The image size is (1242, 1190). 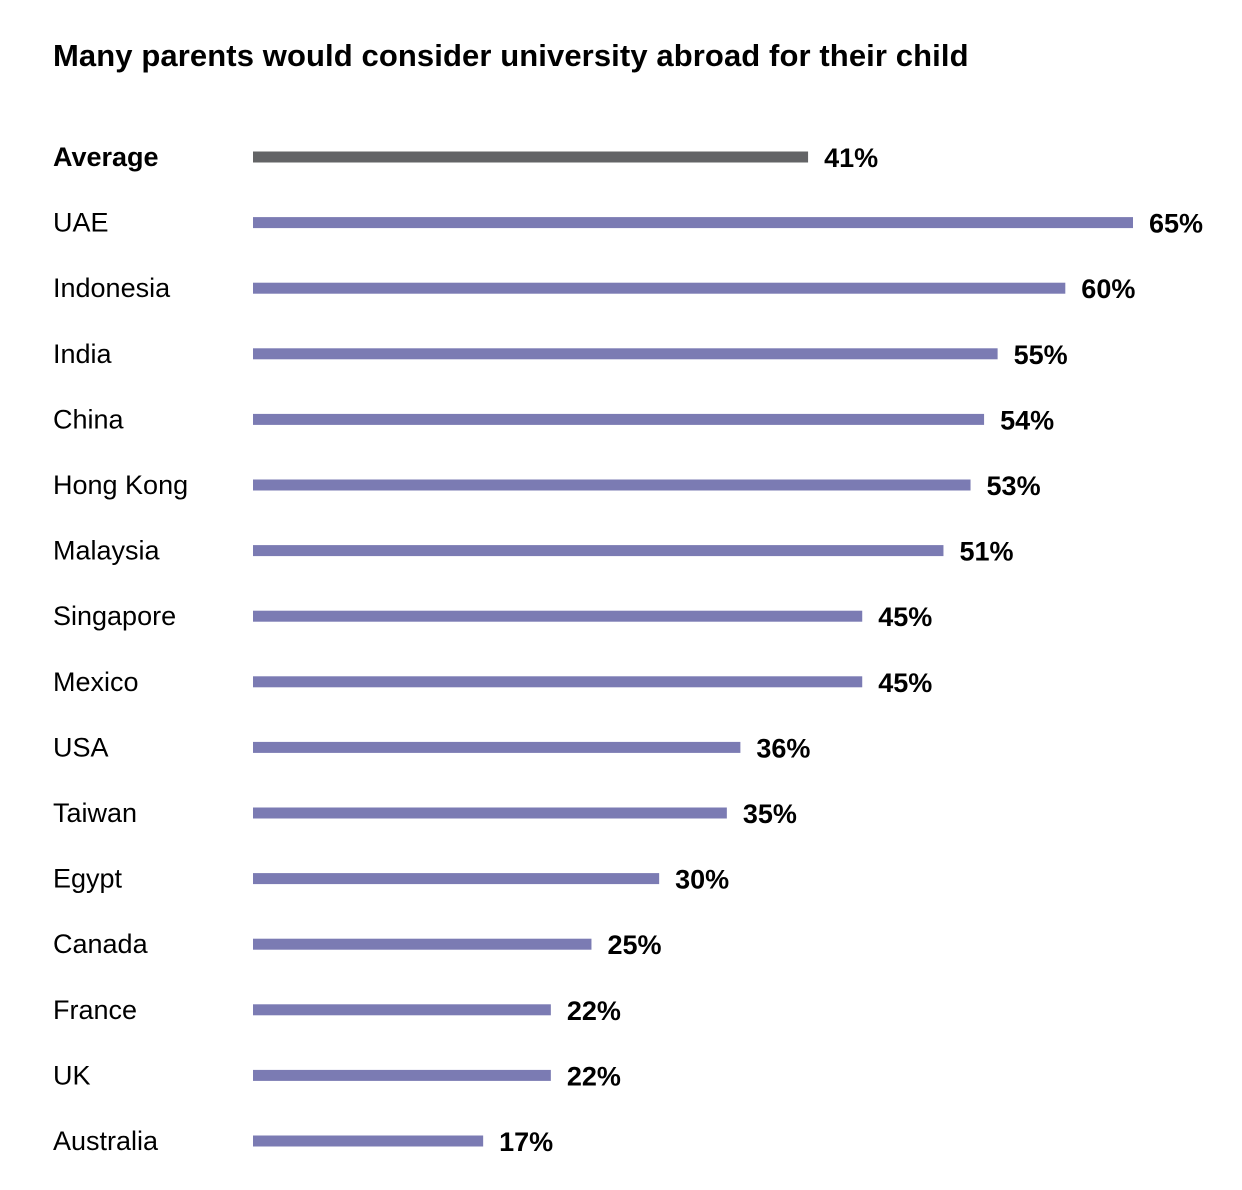 What do you see at coordinates (558, 616) in the screenshot?
I see `bar-singapore` at bounding box center [558, 616].